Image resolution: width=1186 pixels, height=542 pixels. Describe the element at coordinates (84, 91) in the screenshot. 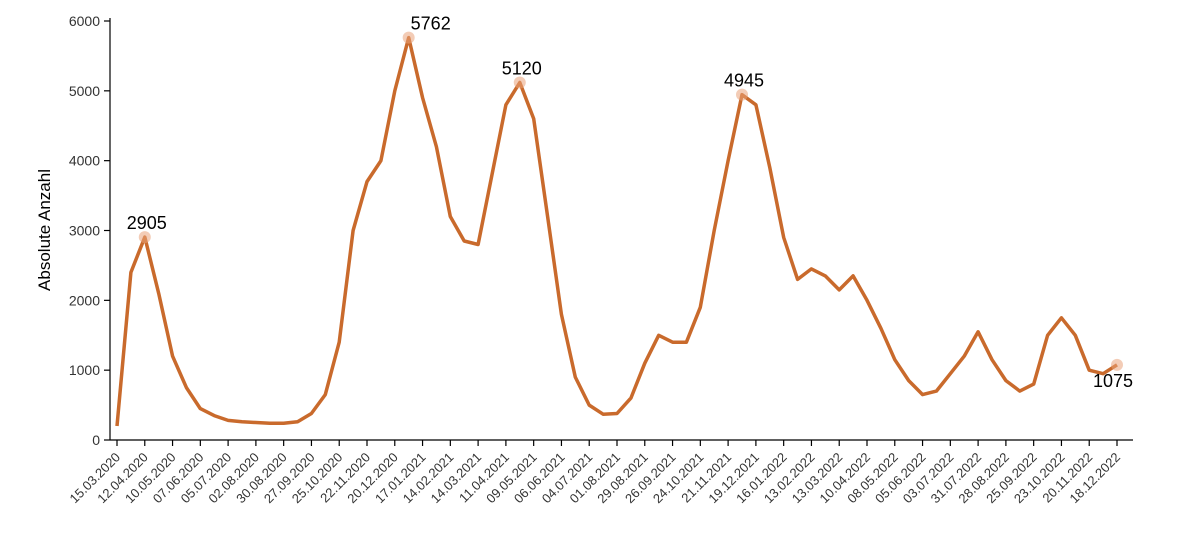

I see `y-tick-label: 5000` at that location.